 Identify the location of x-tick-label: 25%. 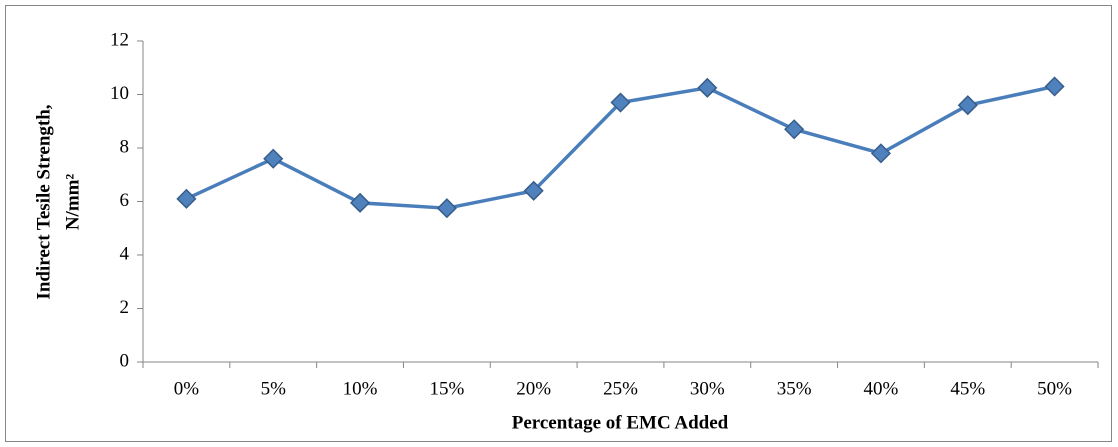
(620, 388).